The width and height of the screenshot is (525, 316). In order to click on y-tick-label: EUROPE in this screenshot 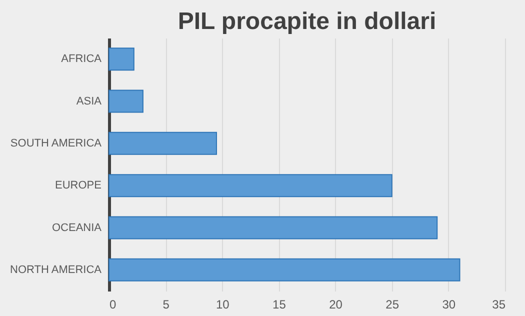, I will do `click(78, 186)`.